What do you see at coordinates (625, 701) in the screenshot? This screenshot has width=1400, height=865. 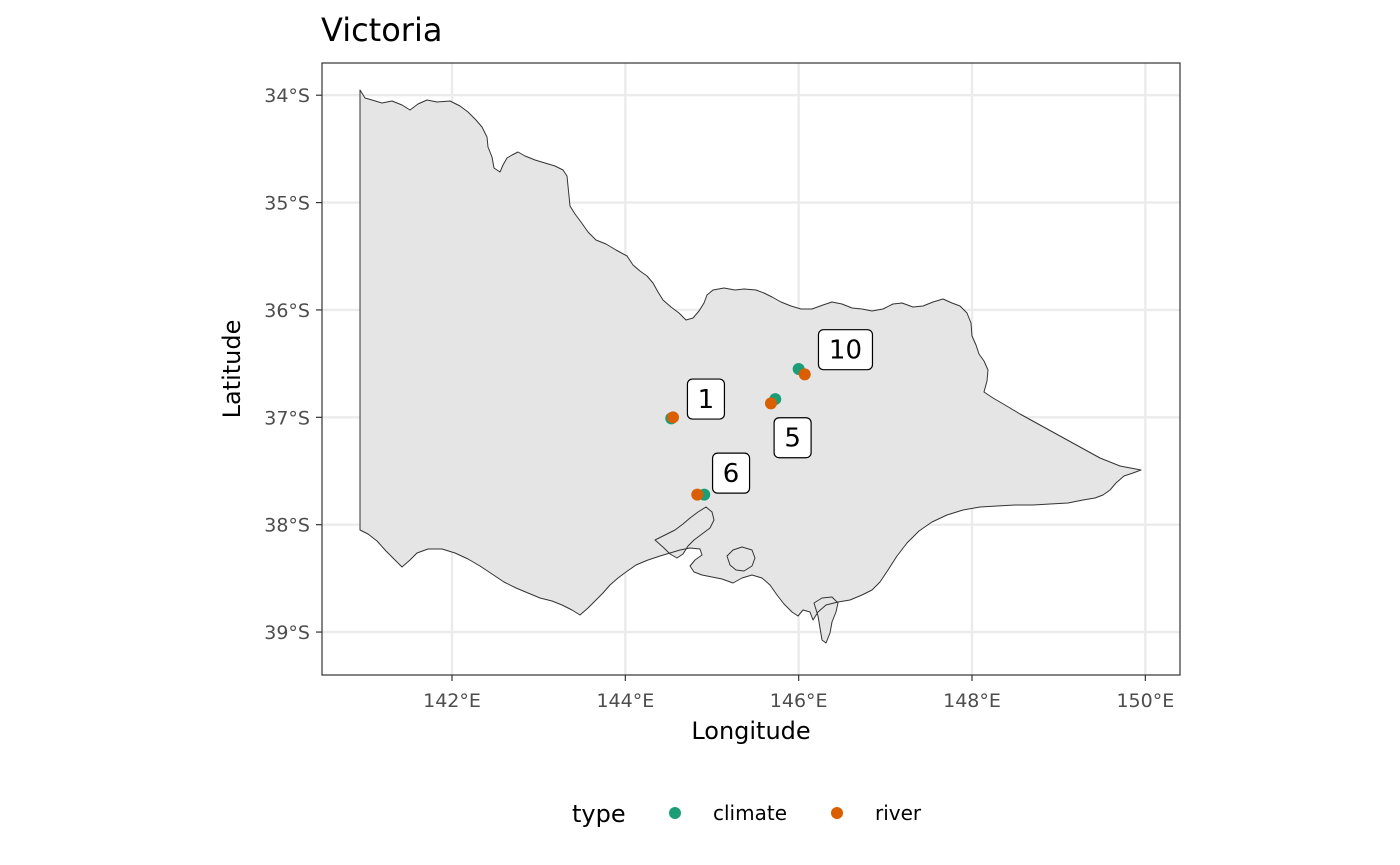 I see `x-tick-label: 144°E` at bounding box center [625, 701].